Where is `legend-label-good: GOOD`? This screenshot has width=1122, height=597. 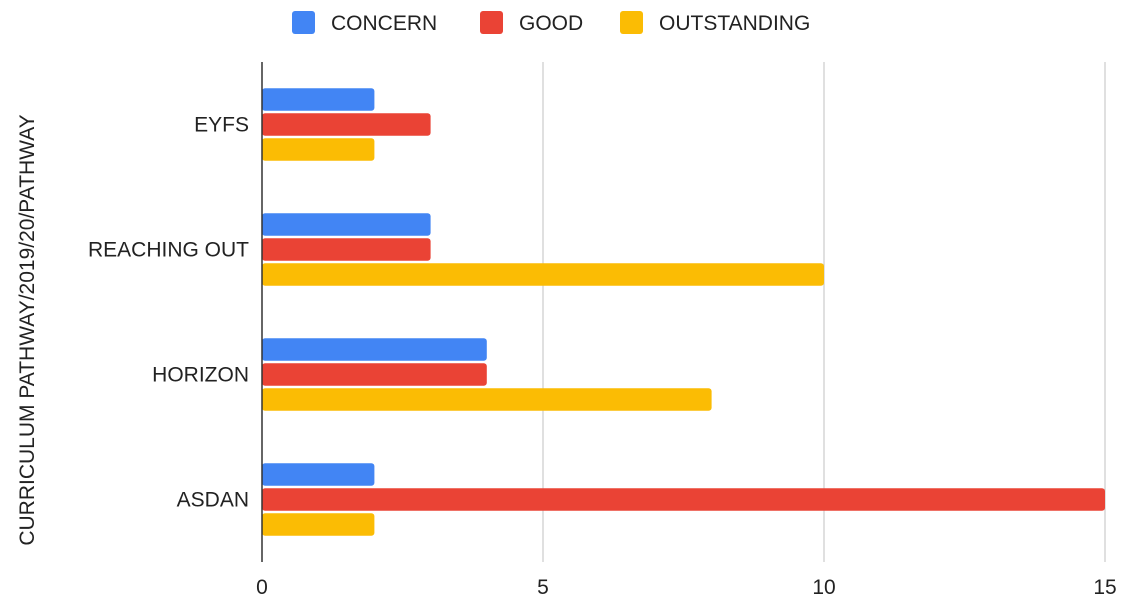
legend-label-good: GOOD is located at coordinates (551, 23).